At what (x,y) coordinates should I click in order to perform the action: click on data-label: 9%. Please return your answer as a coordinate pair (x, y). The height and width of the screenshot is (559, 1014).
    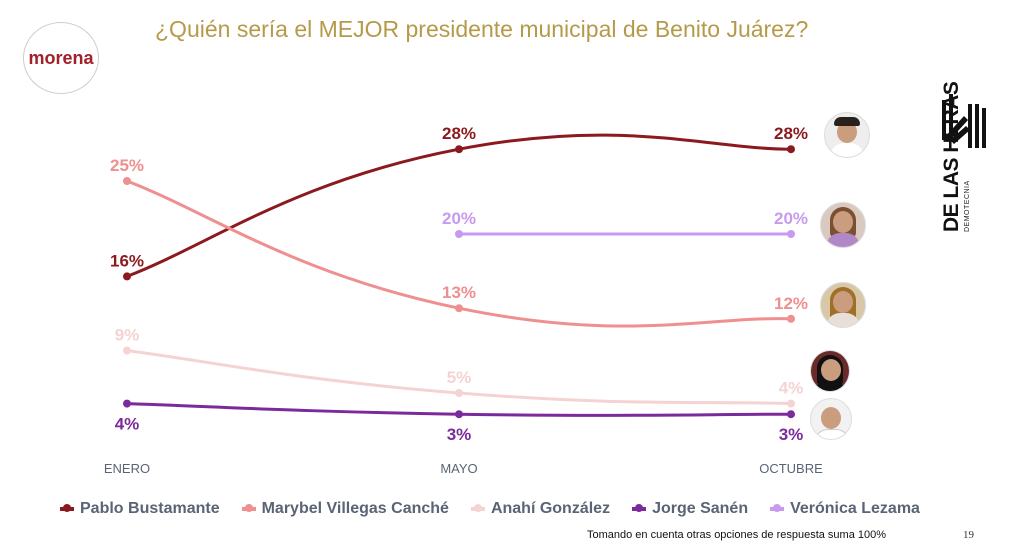
    Looking at the image, I should click on (127, 335).